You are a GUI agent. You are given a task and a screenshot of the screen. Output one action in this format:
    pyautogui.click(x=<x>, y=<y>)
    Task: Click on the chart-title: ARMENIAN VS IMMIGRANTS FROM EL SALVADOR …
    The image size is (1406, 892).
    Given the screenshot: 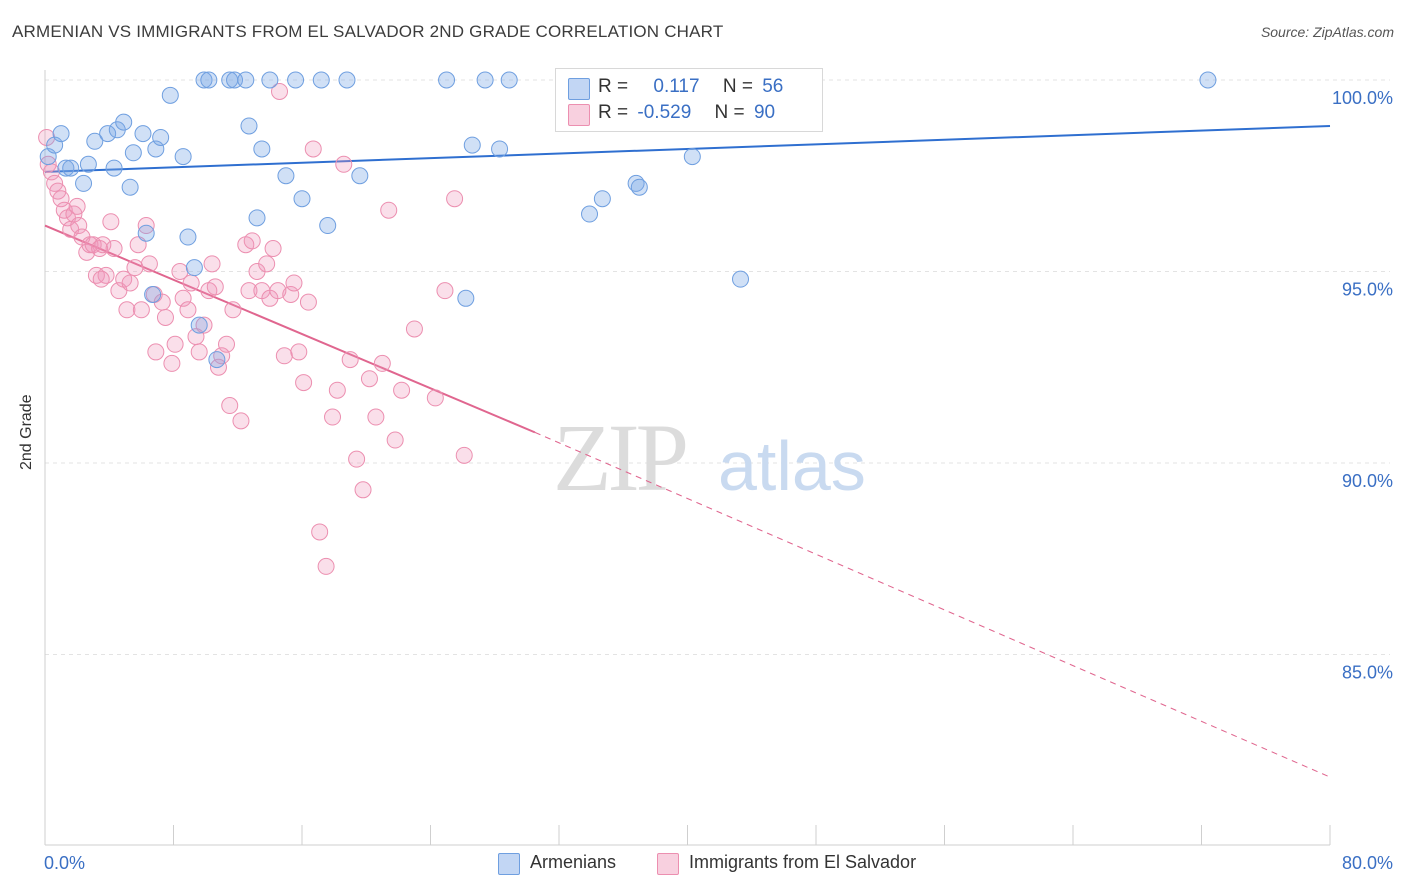 What is the action you would take?
    pyautogui.click(x=368, y=31)
    